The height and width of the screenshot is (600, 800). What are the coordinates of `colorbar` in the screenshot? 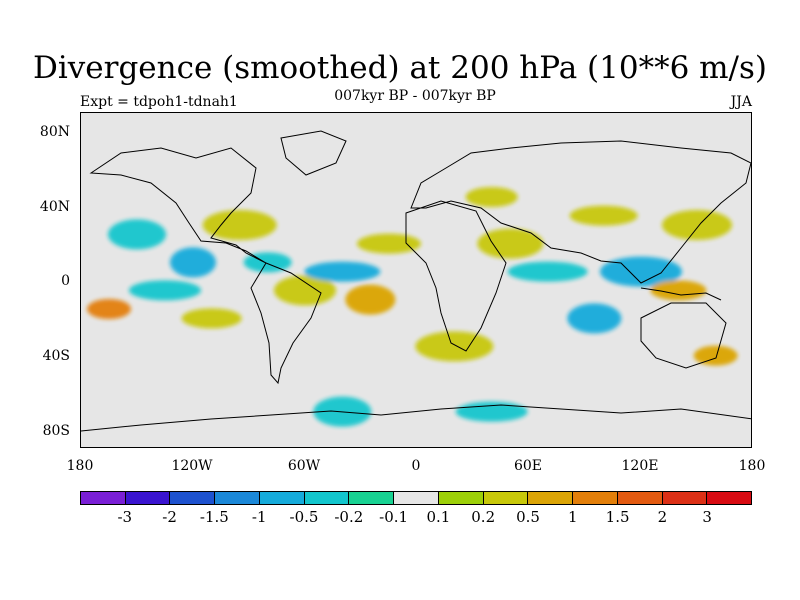 It's located at (416, 498).